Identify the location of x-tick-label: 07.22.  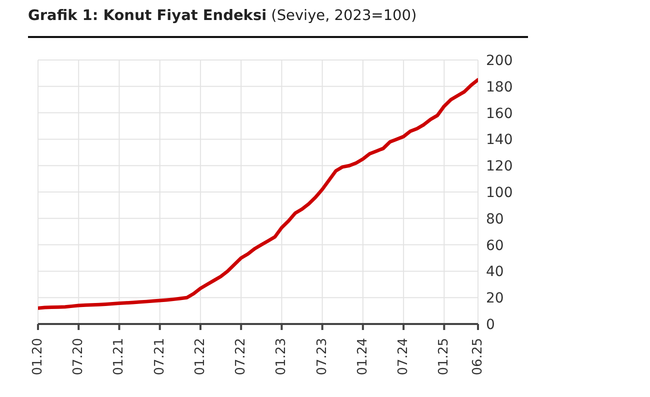
(241, 357).